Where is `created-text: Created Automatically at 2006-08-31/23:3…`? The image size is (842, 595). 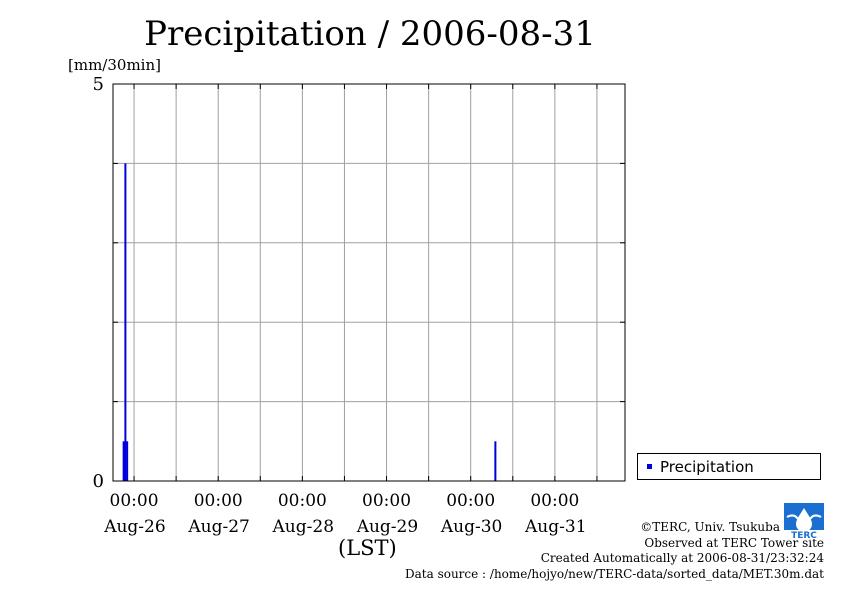 created-text: Created Automatically at 2006-08-31/23:3… is located at coordinates (682, 558).